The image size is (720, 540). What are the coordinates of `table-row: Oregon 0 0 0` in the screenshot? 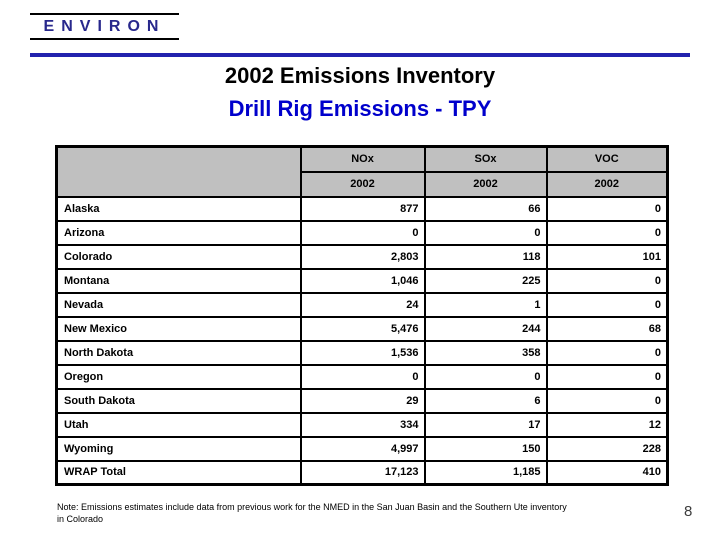 It's located at (362, 376).